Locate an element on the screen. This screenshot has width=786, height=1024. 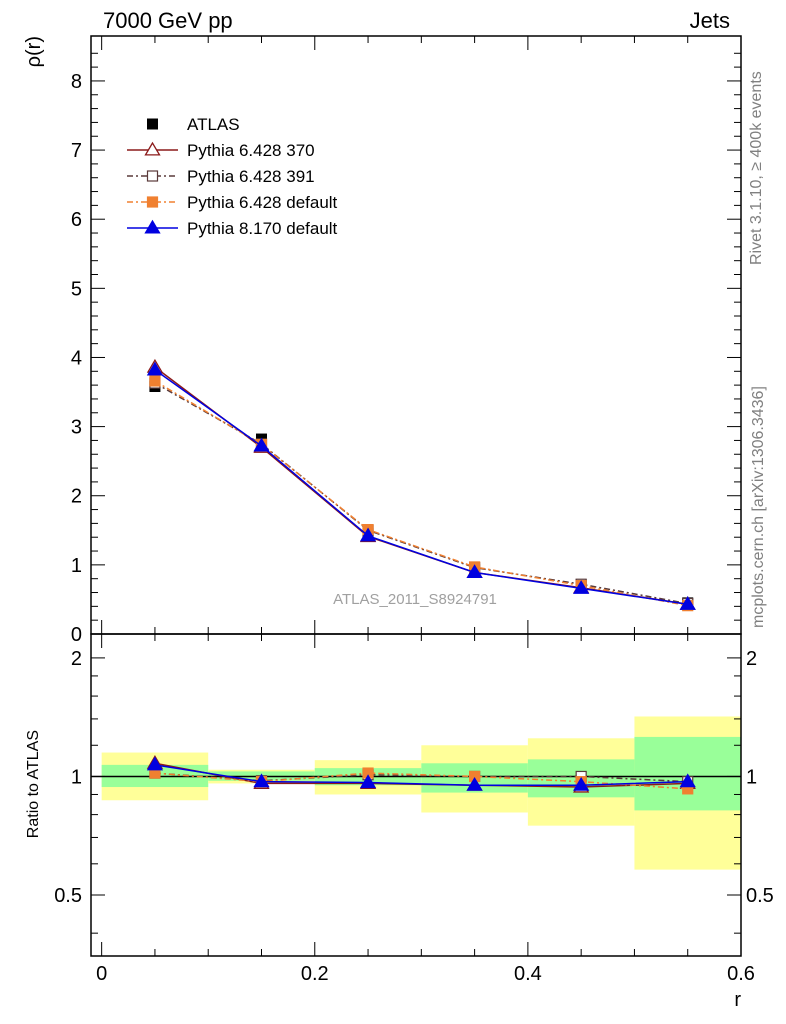
series-line is located at coordinates (421, 493).